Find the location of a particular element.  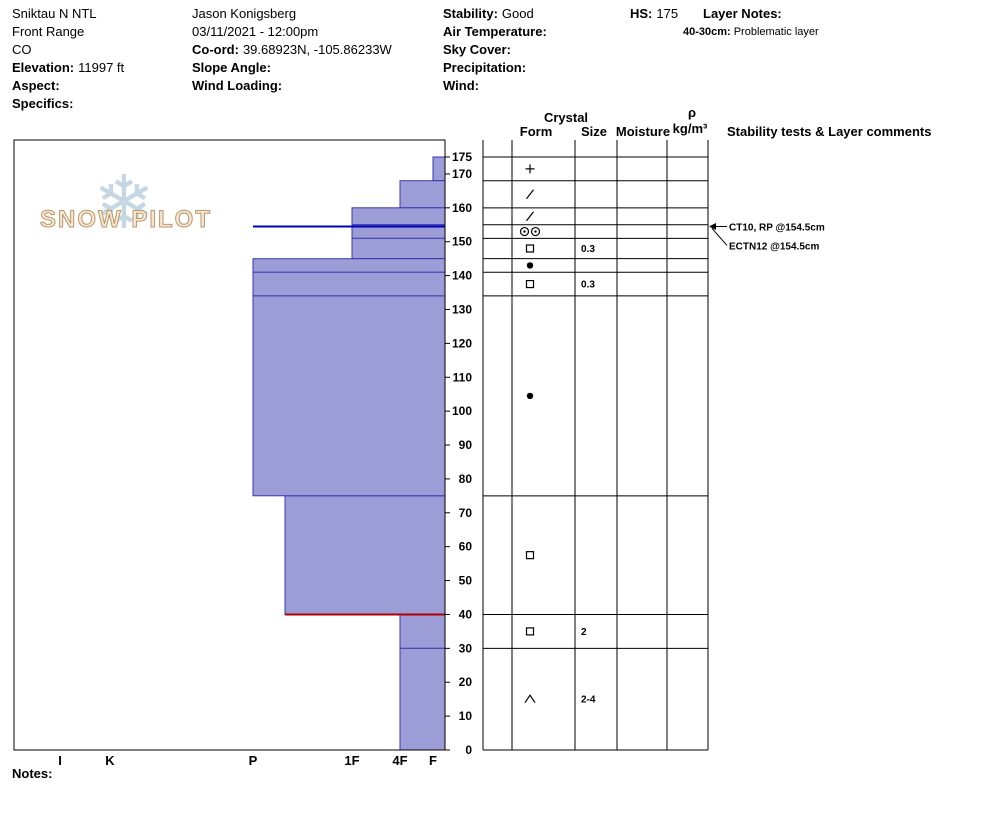

crystal-header: Crystal is located at coordinates (566, 117).